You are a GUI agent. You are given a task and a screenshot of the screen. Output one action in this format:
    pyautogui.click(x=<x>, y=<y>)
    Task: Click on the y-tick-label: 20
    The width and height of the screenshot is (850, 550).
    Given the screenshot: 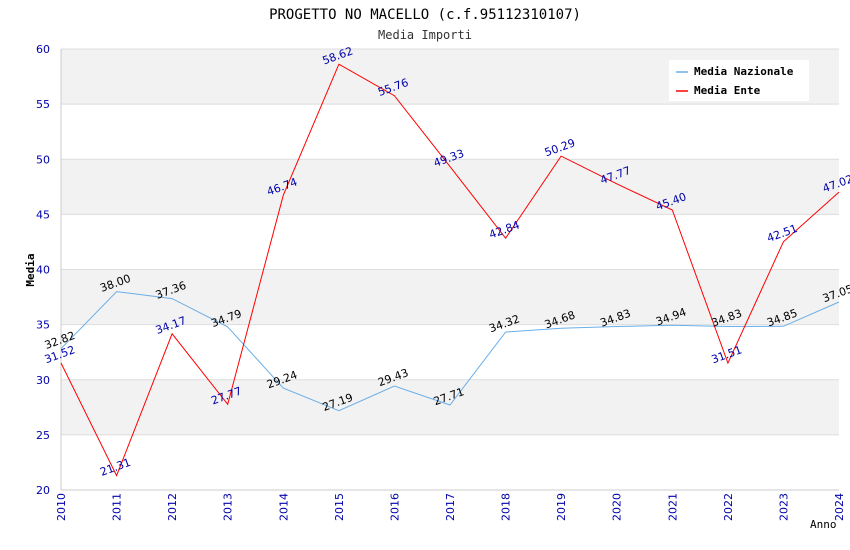 What is the action you would take?
    pyautogui.click(x=43, y=490)
    